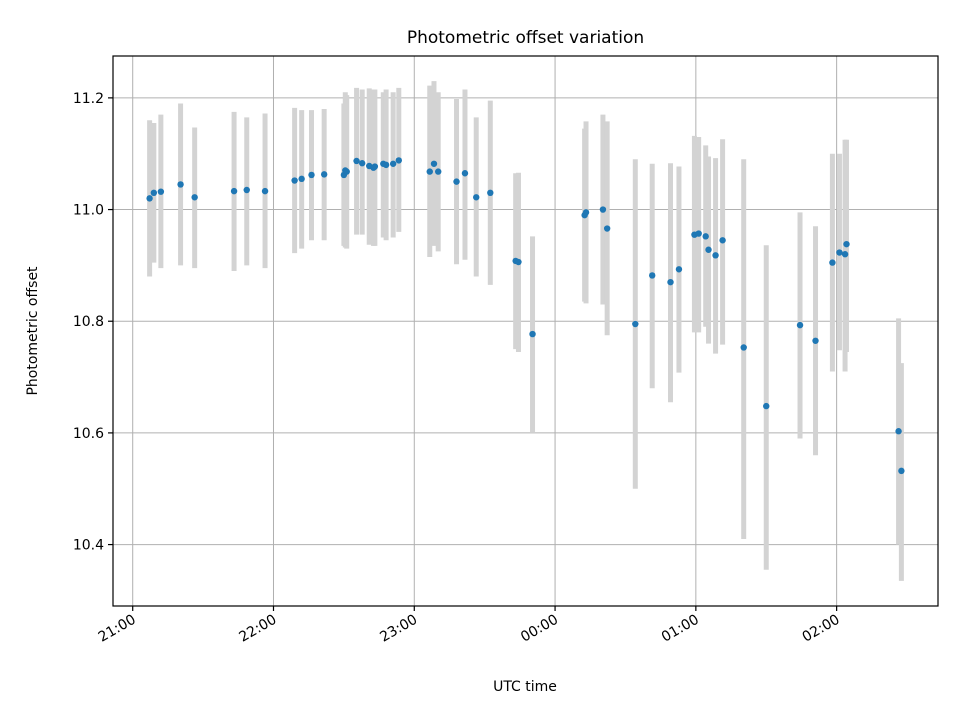 The height and width of the screenshot is (720, 960). I want to click on y-tick-label: 10.6, so click(88, 434).